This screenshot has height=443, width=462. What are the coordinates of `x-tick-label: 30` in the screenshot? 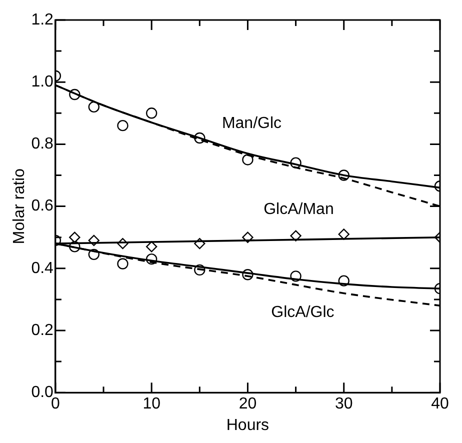 It's located at (343, 404).